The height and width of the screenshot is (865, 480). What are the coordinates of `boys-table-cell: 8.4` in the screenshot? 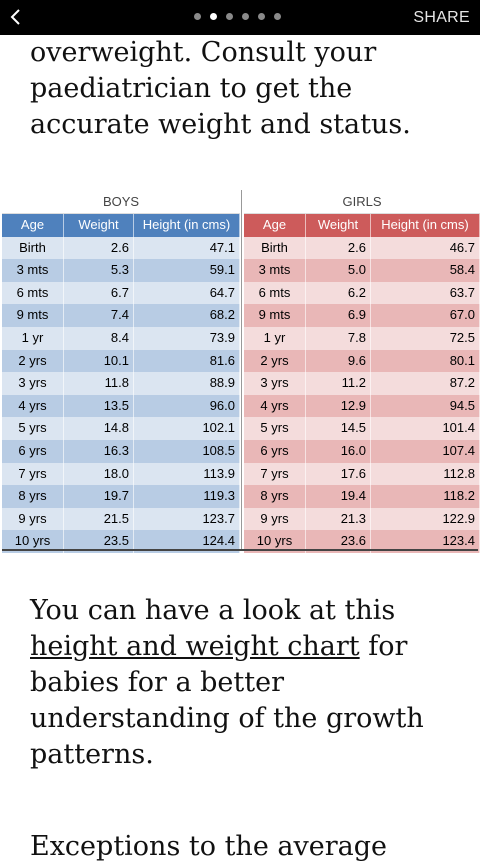 It's located at (99, 338).